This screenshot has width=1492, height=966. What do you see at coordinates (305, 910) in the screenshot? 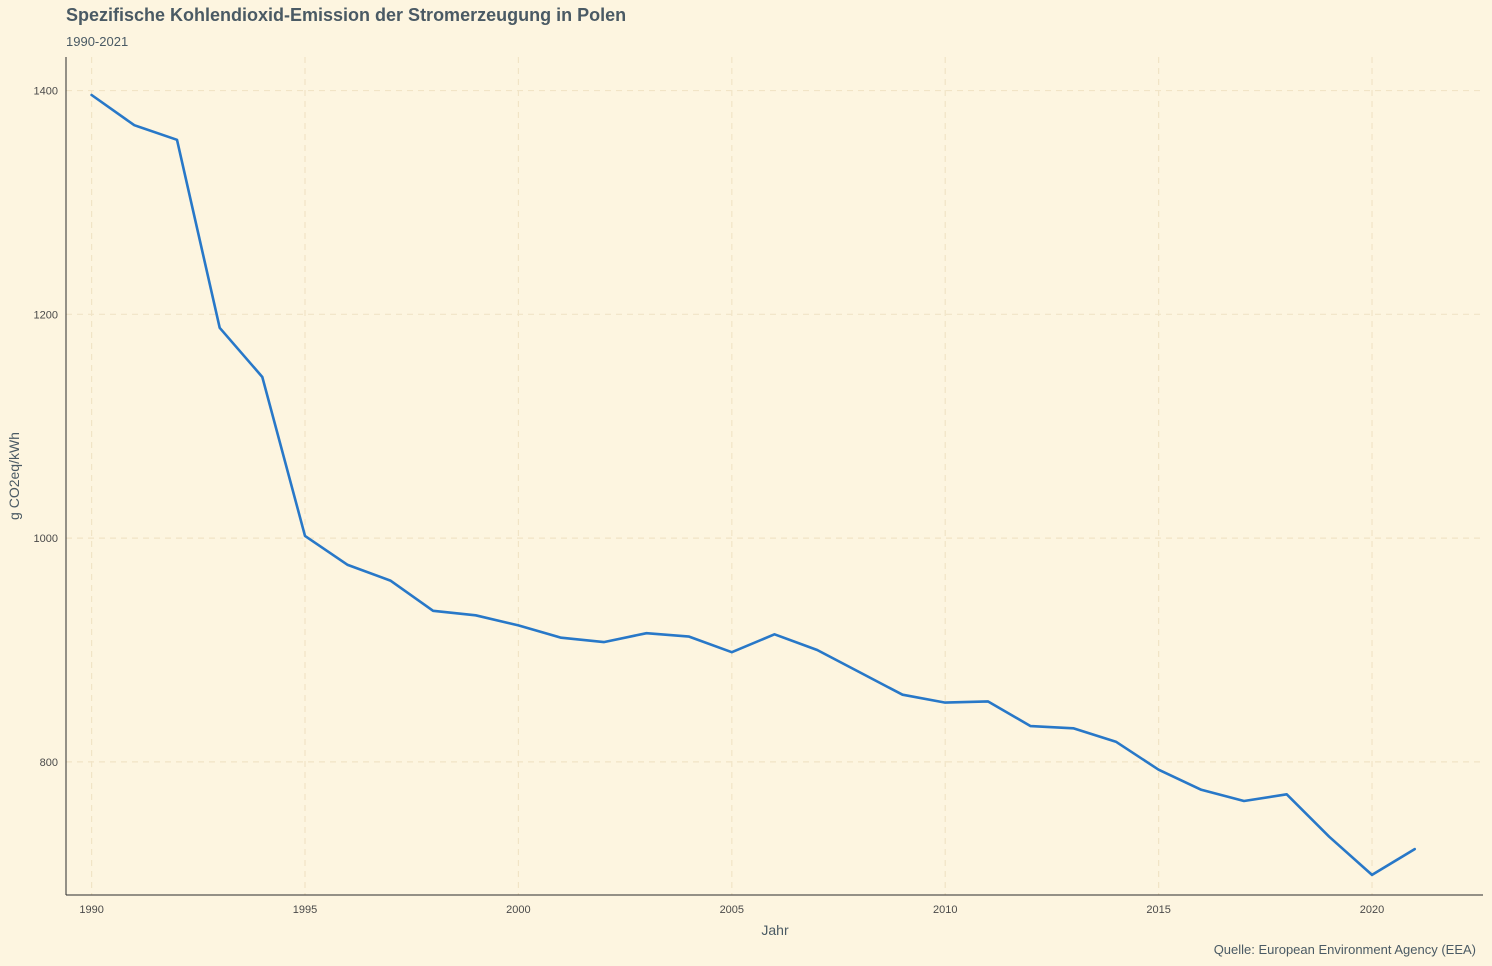
I see `x-tick-label: 1995` at bounding box center [305, 910].